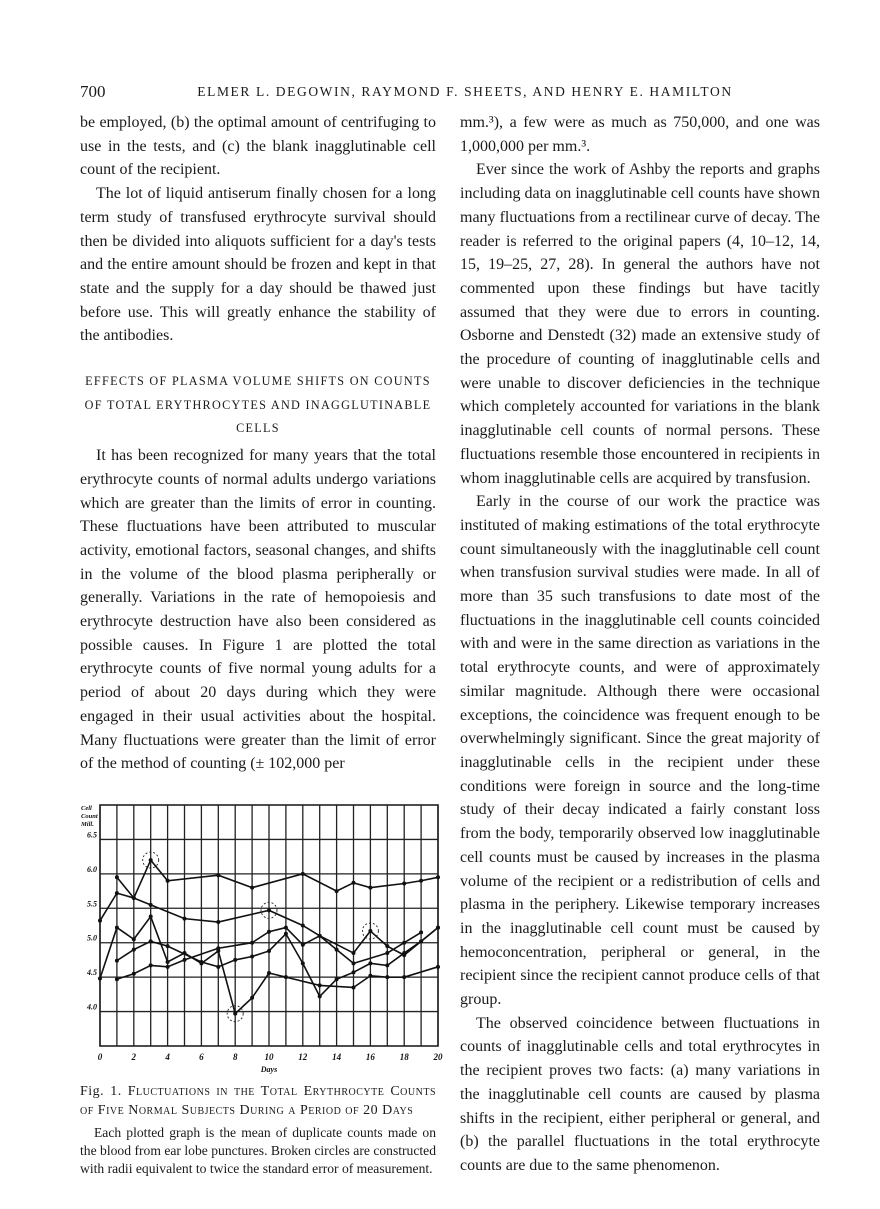 This screenshot has width=880, height=1209. I want to click on page-number: 700, so click(93, 91).